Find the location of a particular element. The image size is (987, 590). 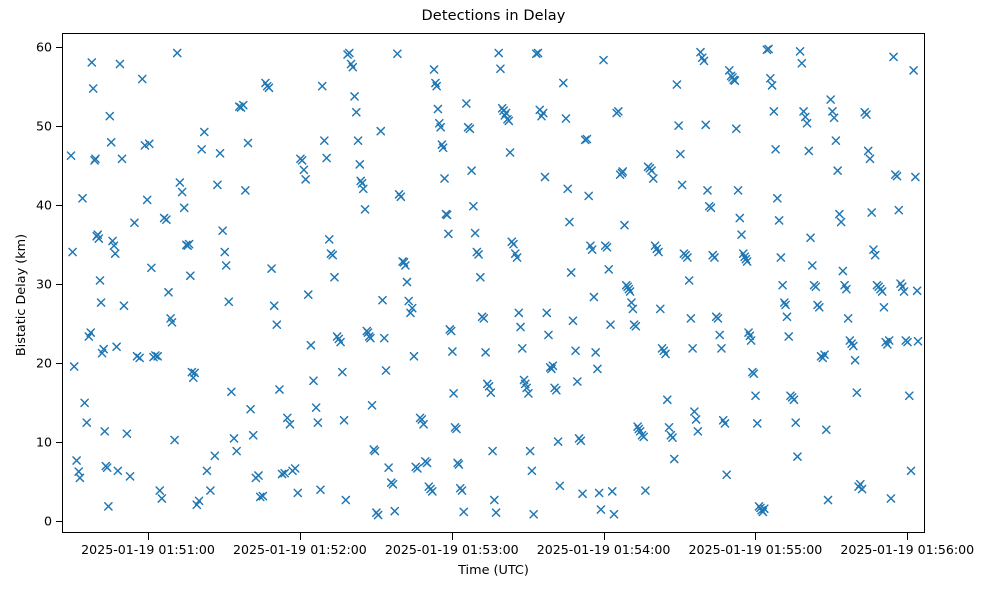

x-tick-label: 2025-01-19 01:56:00 is located at coordinates (907, 549).